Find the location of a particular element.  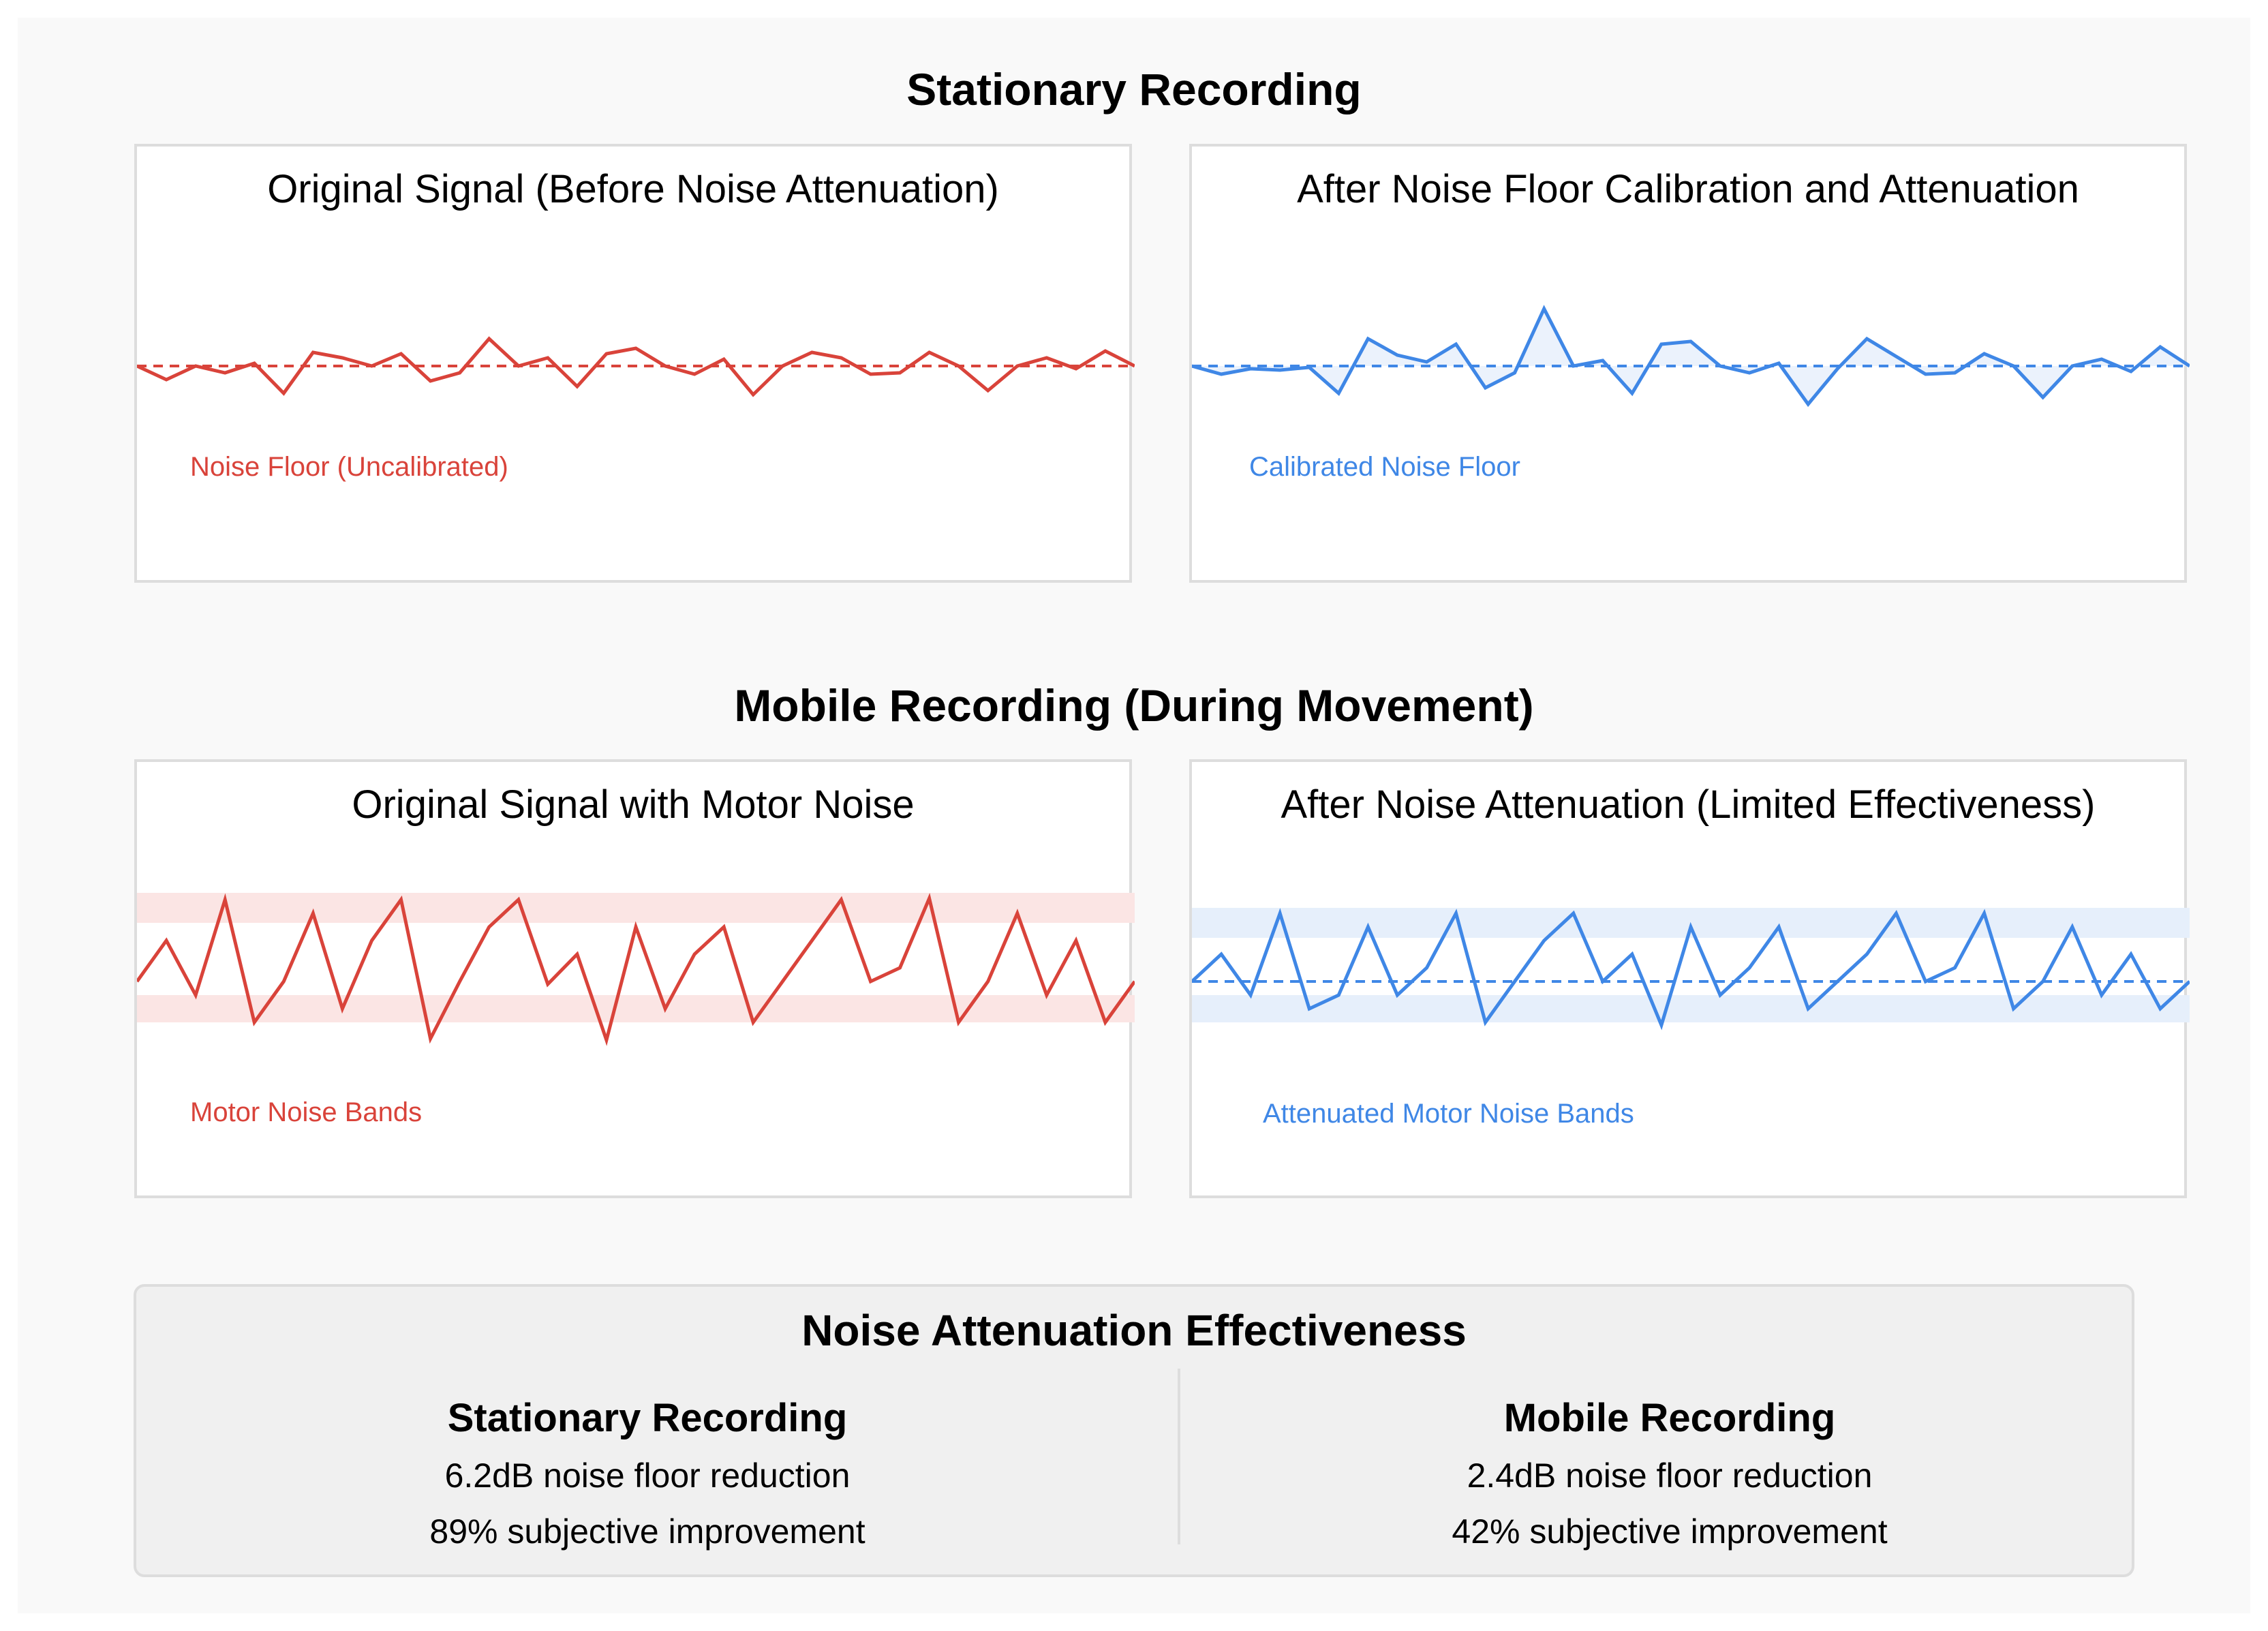

attenuation-fill is located at coordinates (1691, 356).